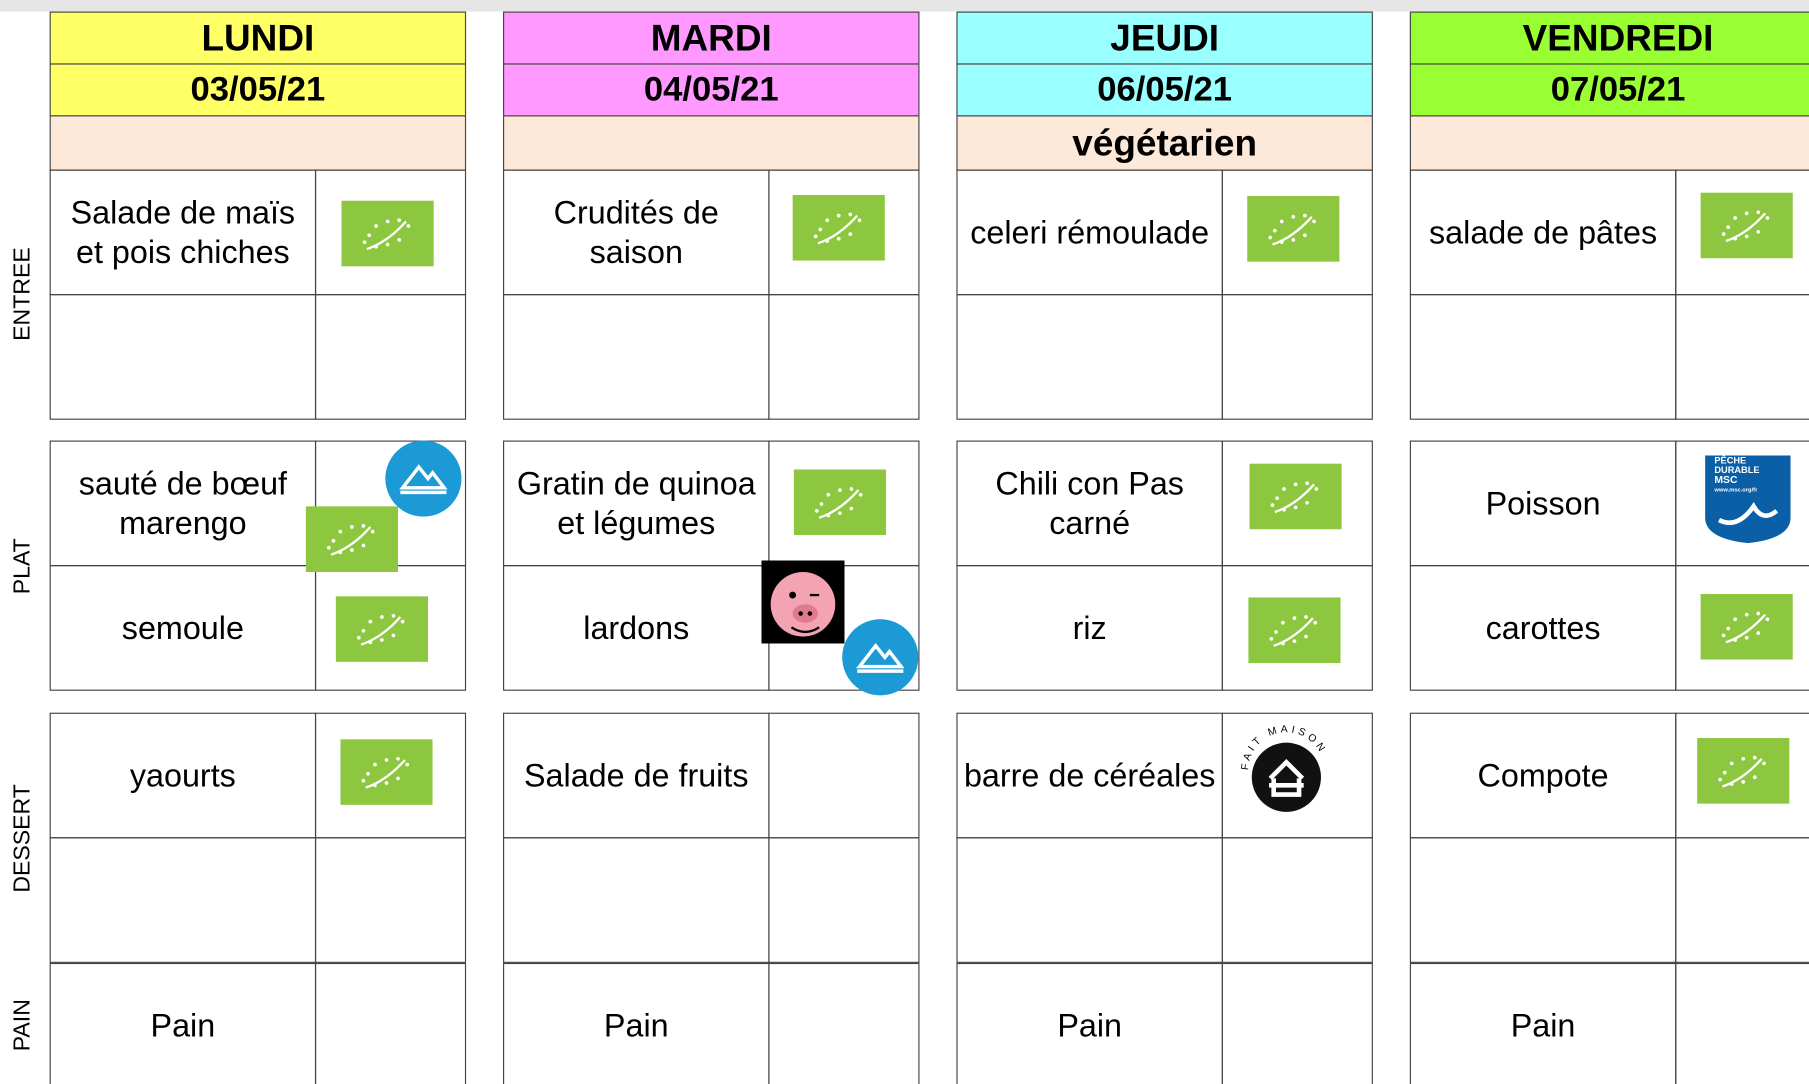  I want to click on dish: semoule, so click(183, 628).